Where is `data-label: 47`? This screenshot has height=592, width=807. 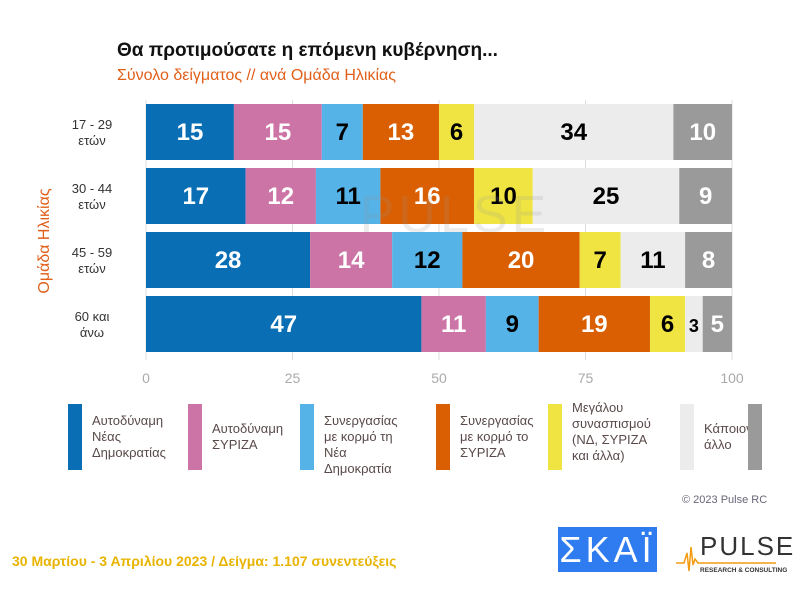 data-label: 47 is located at coordinates (283, 324).